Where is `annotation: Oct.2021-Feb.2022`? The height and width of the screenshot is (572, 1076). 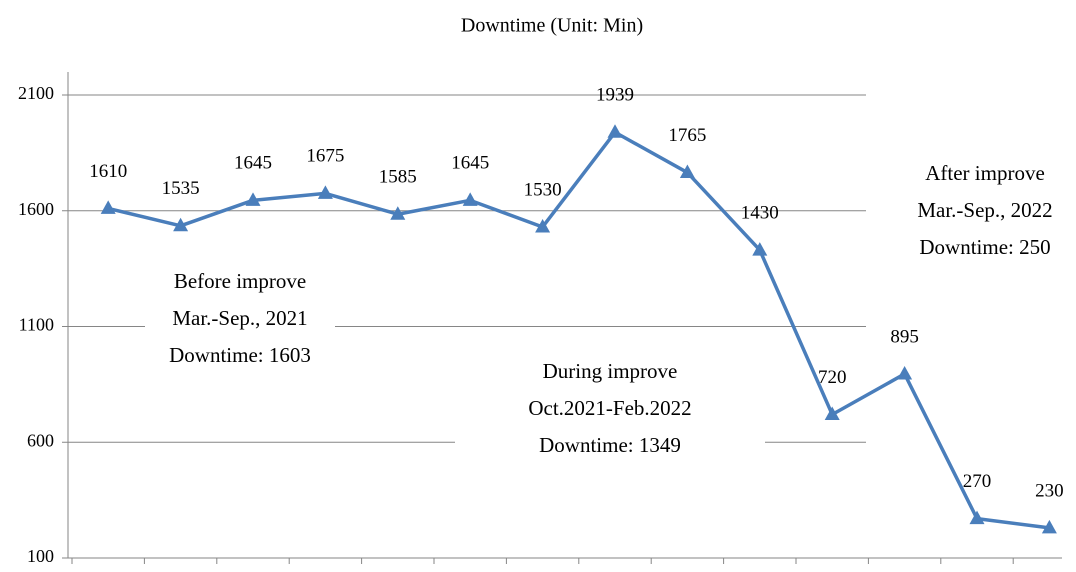 annotation: Oct.2021-Feb.2022 is located at coordinates (609, 408).